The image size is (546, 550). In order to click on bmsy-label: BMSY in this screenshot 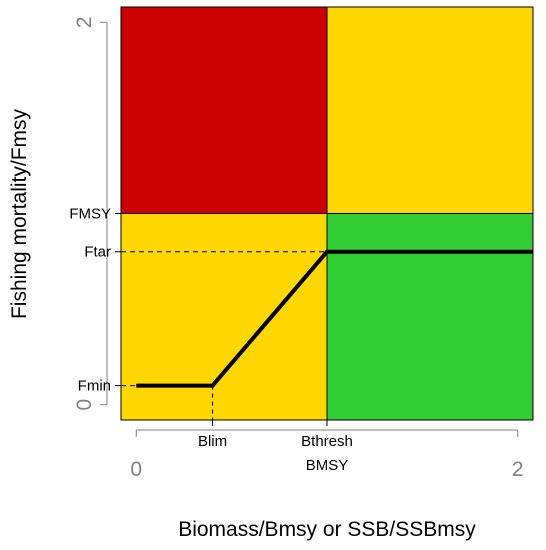, I will do `click(327, 465)`.